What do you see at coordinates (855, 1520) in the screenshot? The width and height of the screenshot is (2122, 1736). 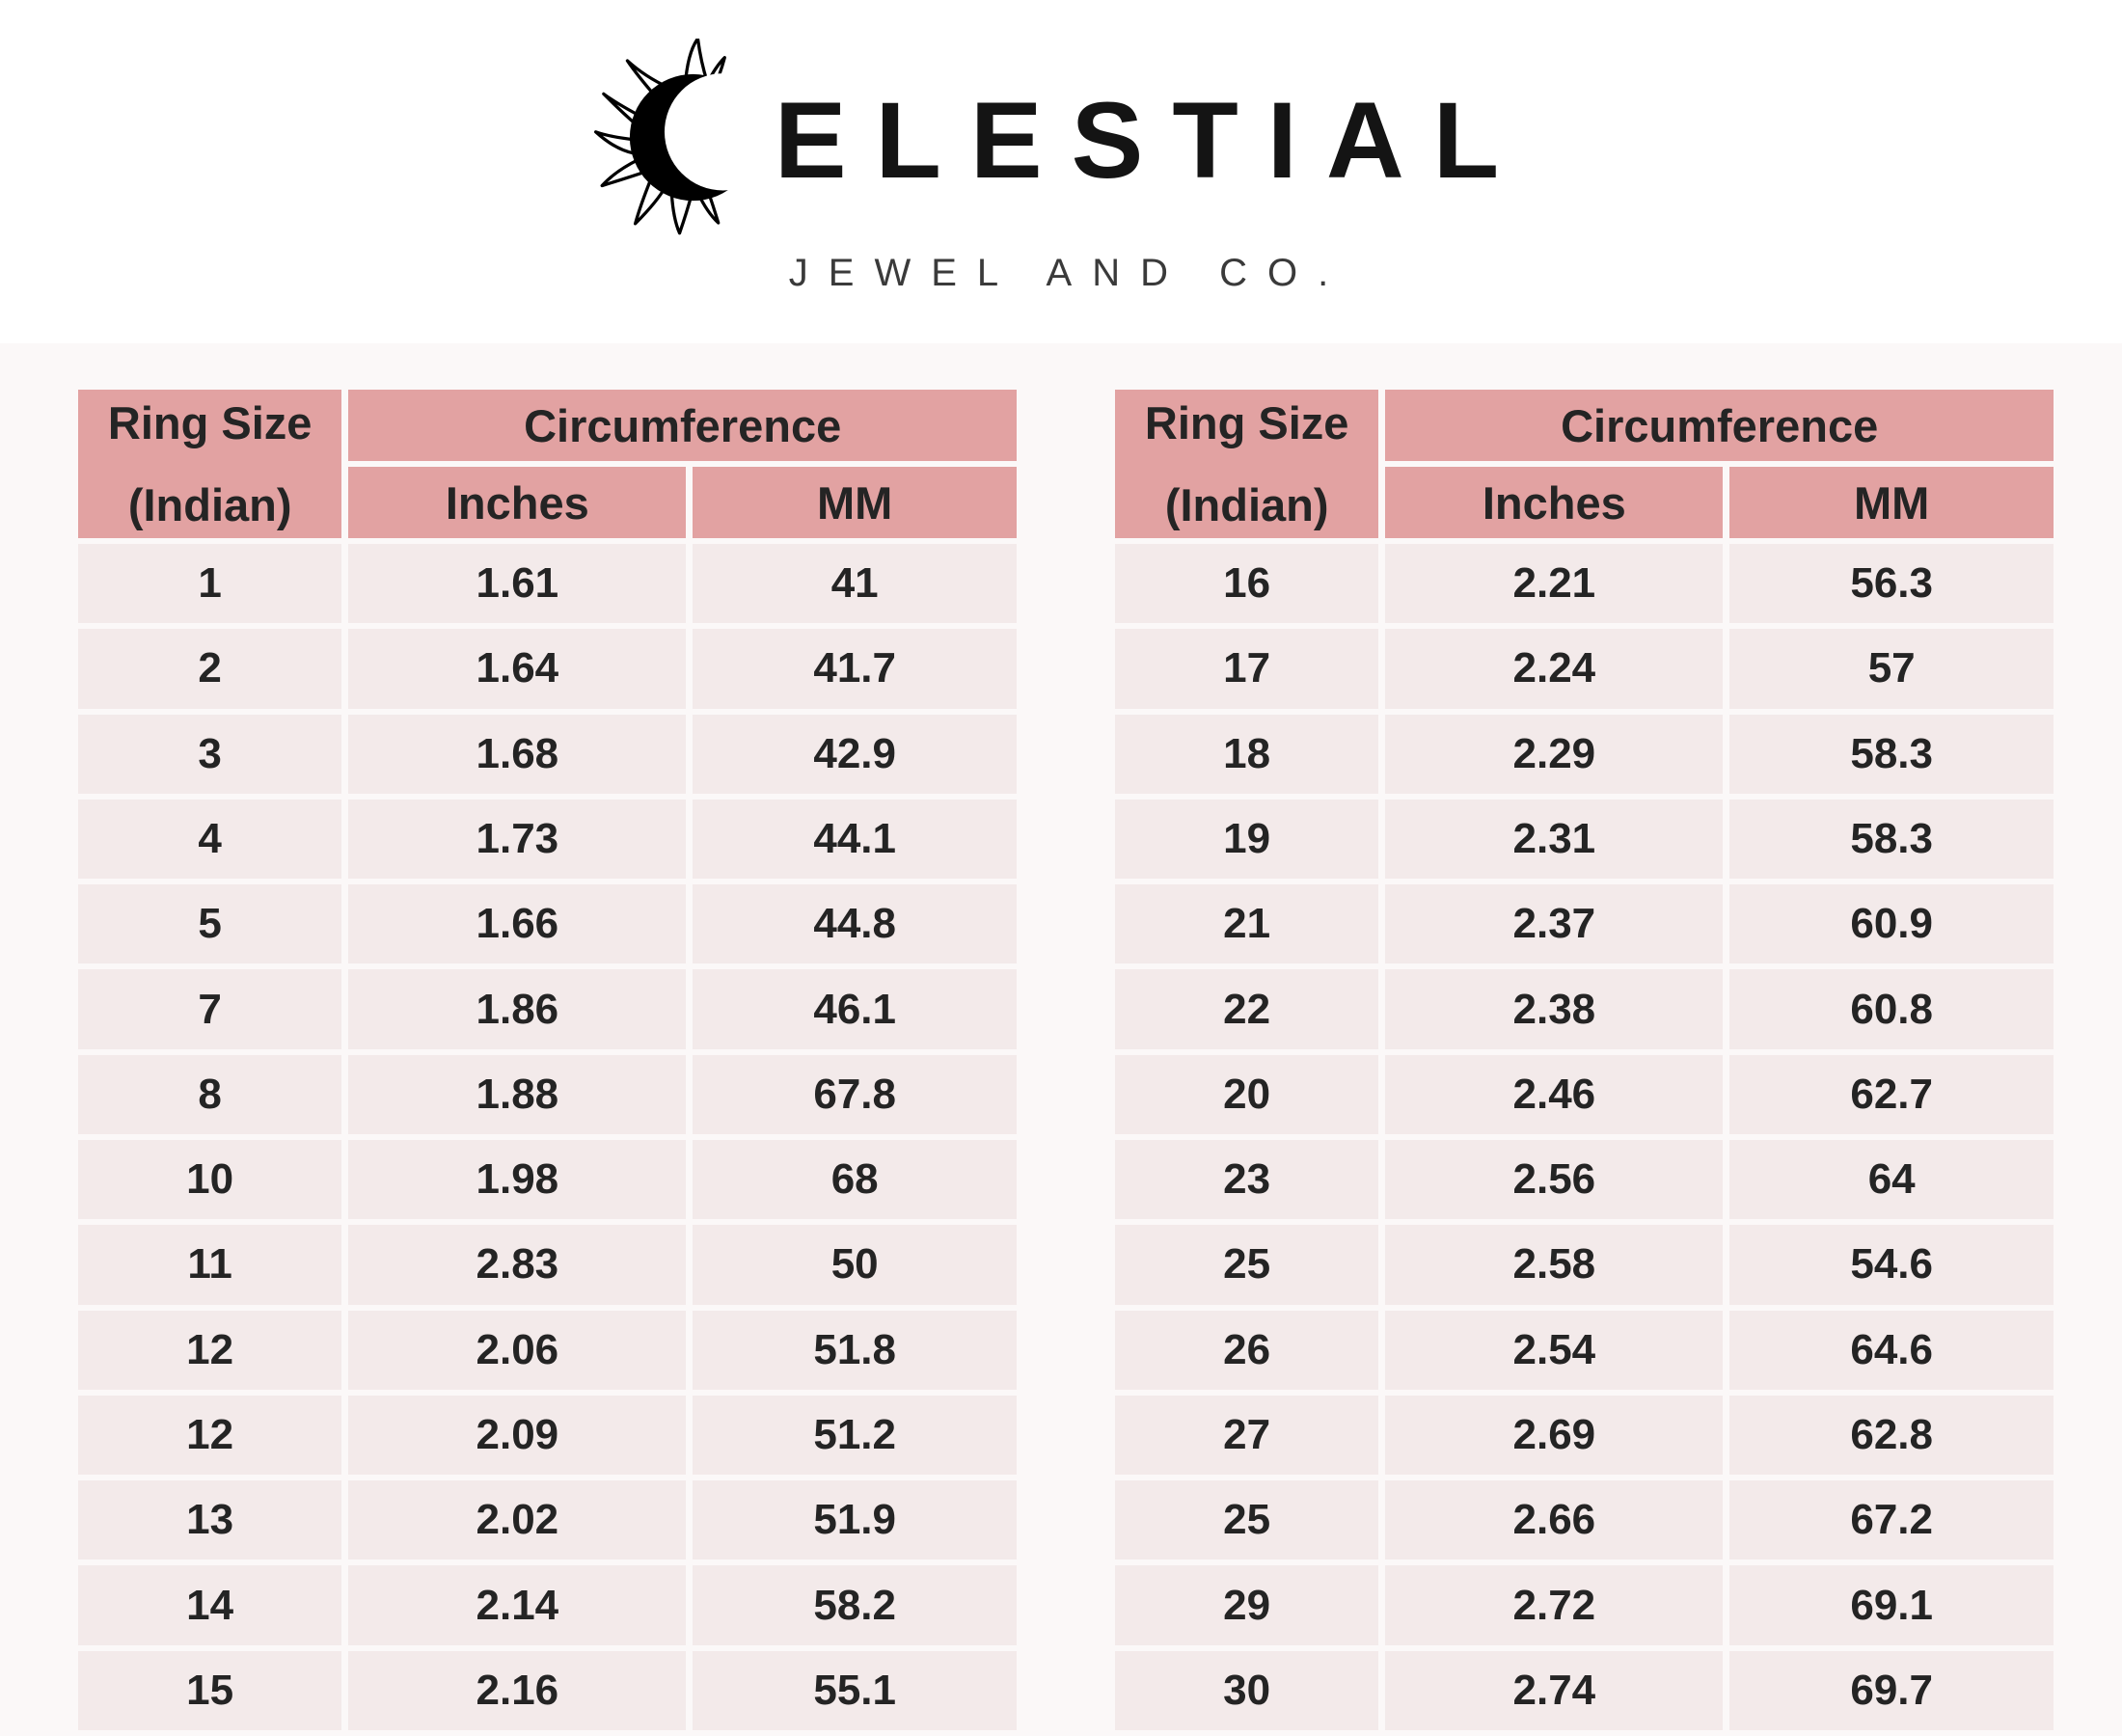 I see `table-cell: 51.9` at bounding box center [855, 1520].